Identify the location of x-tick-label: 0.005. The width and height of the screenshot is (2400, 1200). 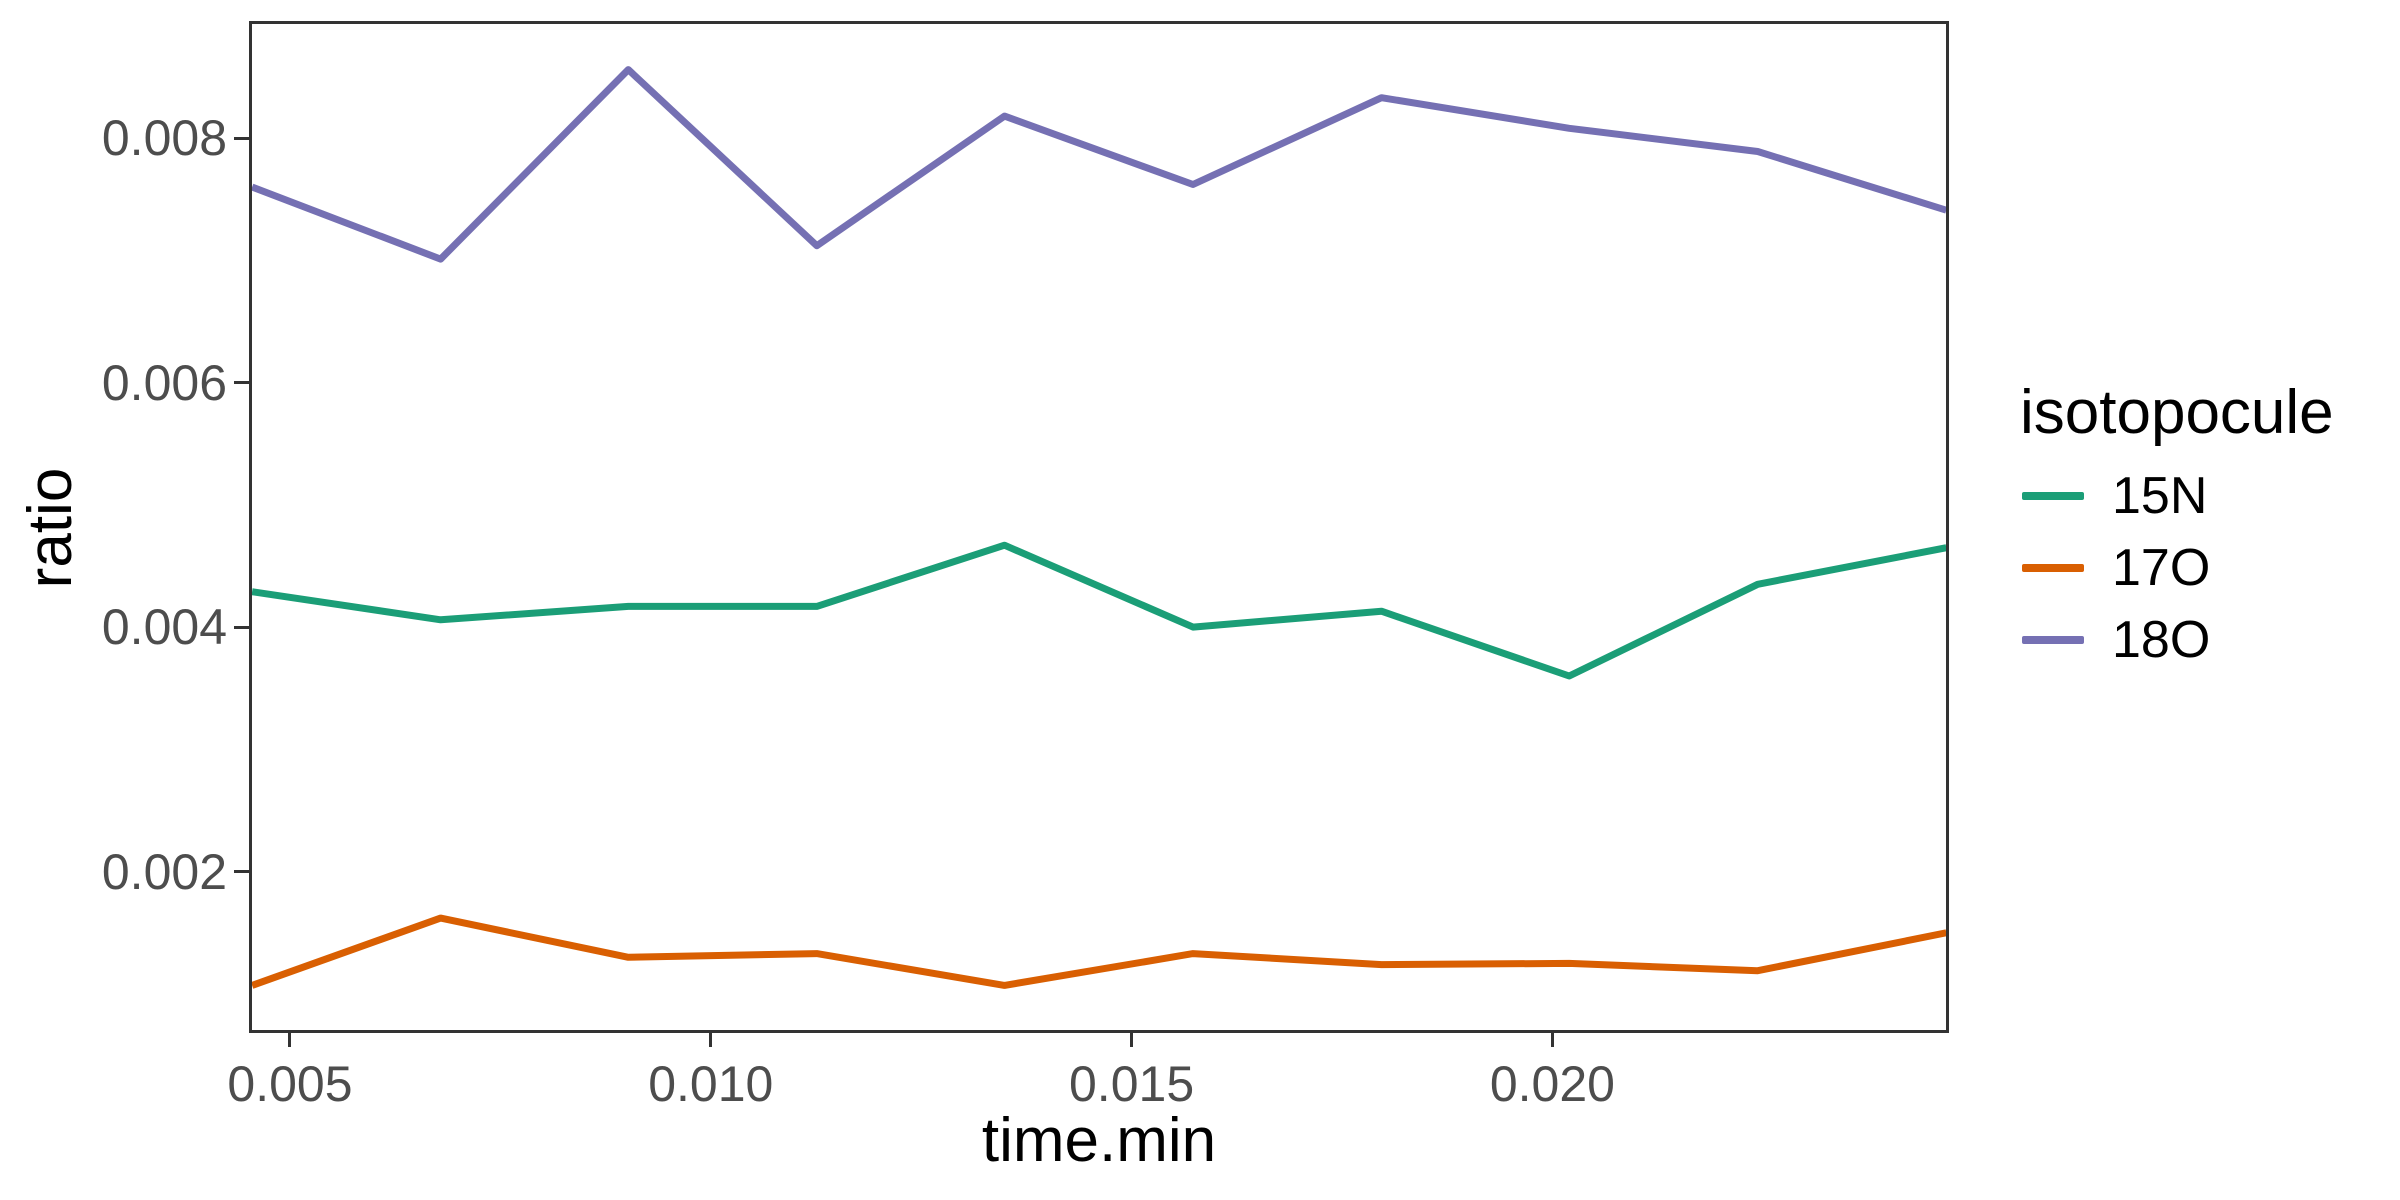
(290, 1084).